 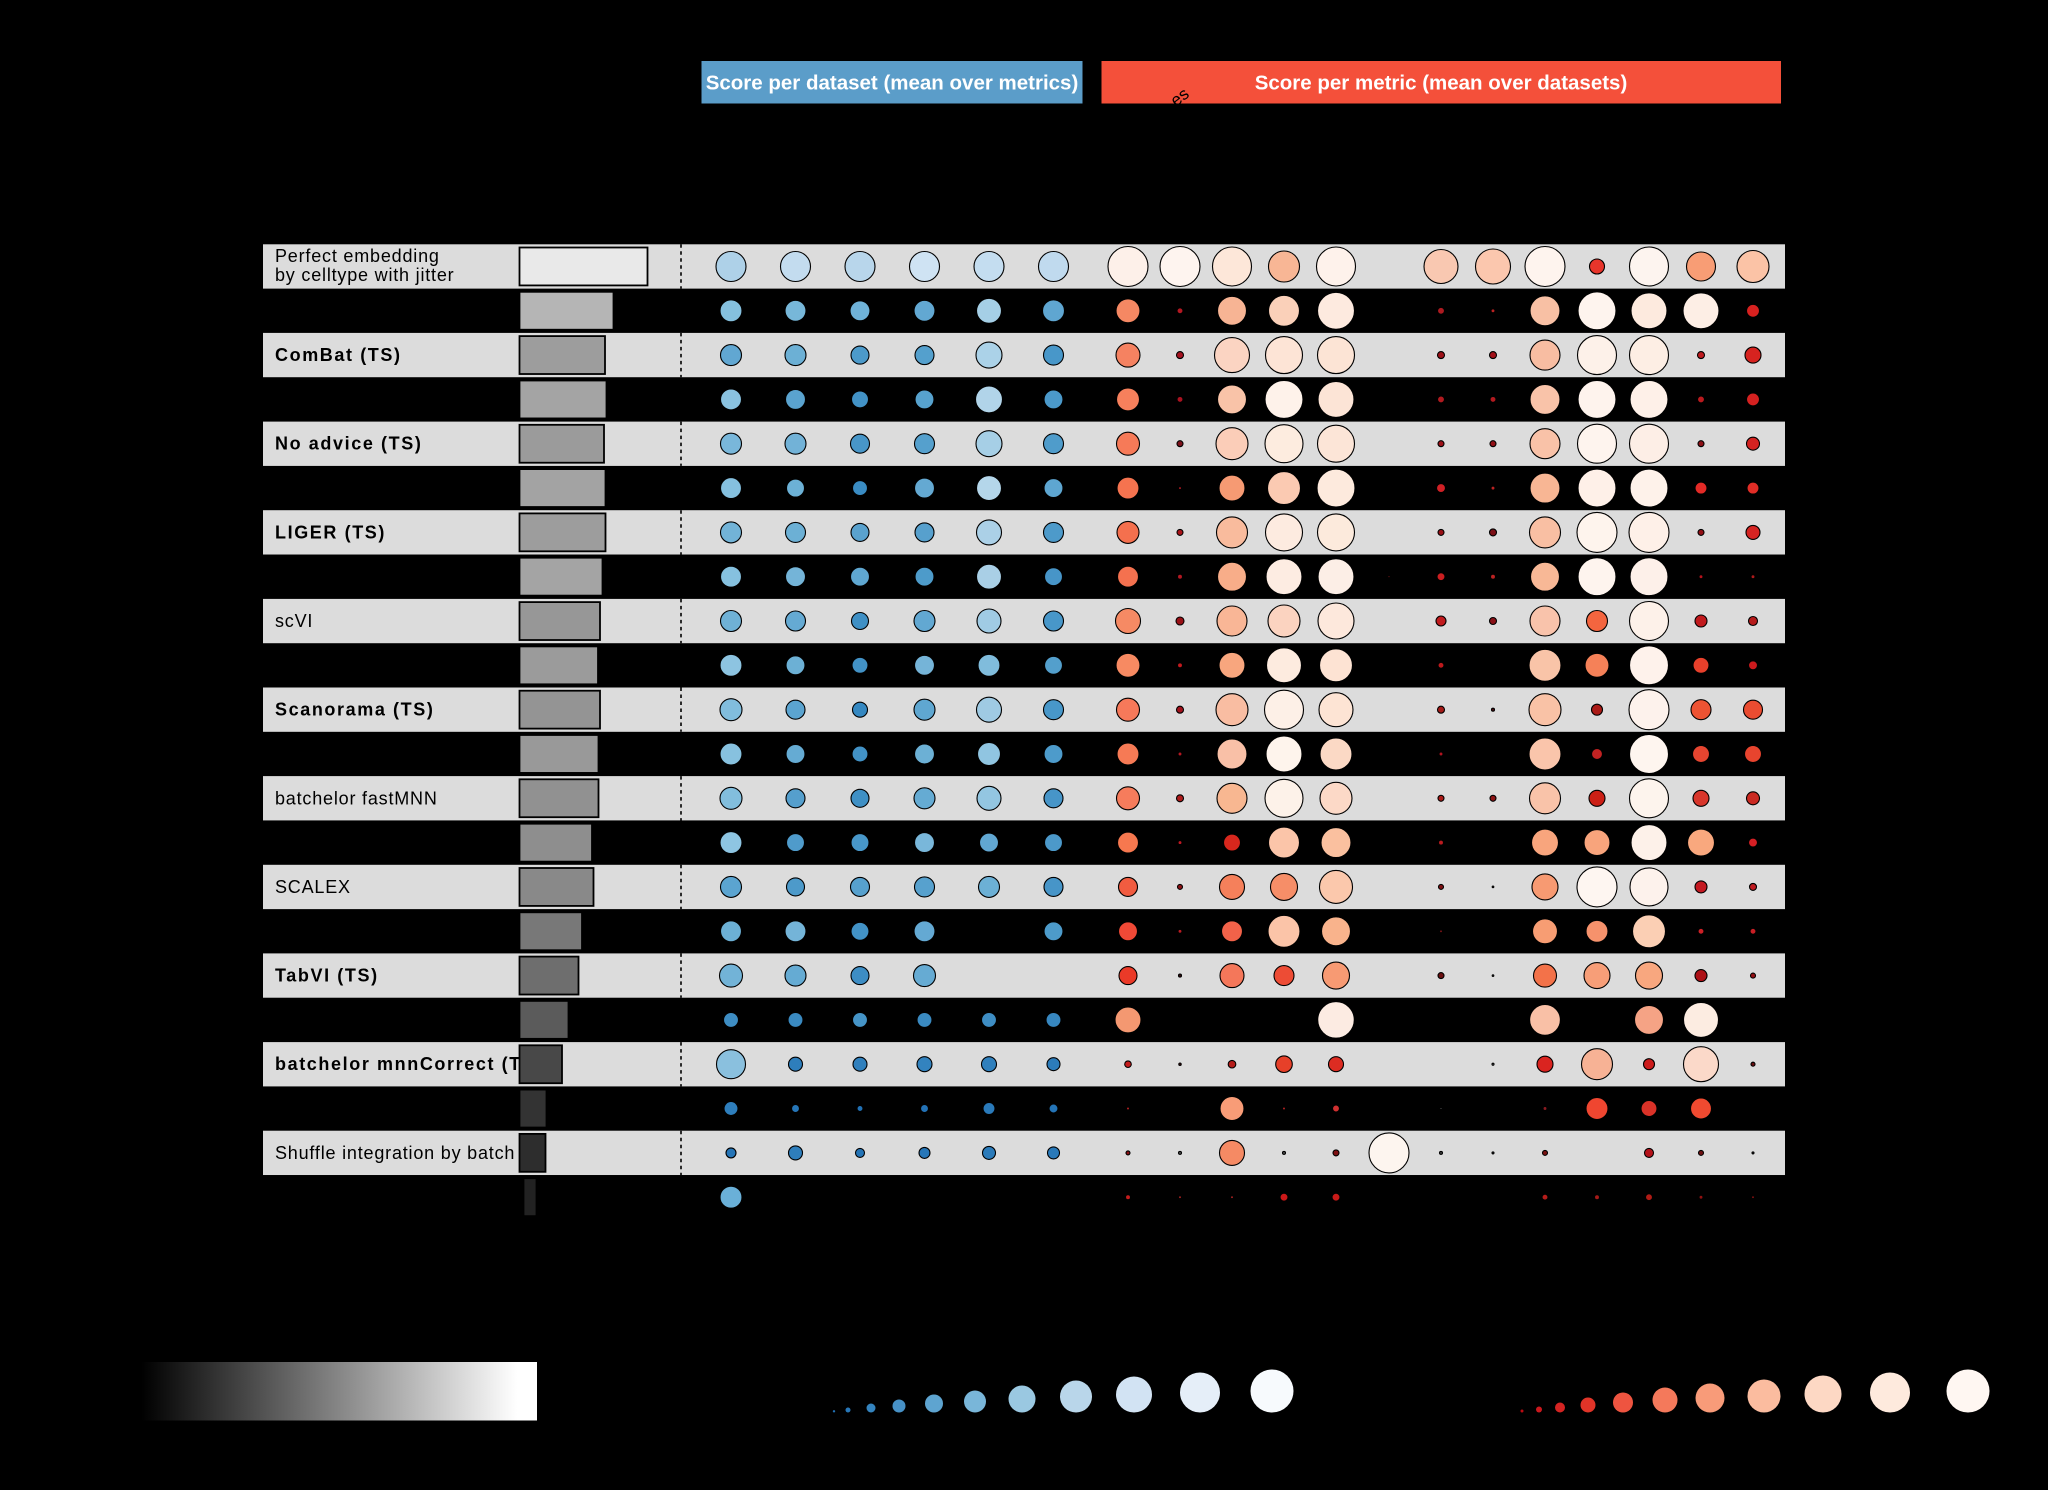 What do you see at coordinates (356, 798) in the screenshot?
I see `svg-text: batchelor fastMNN` at bounding box center [356, 798].